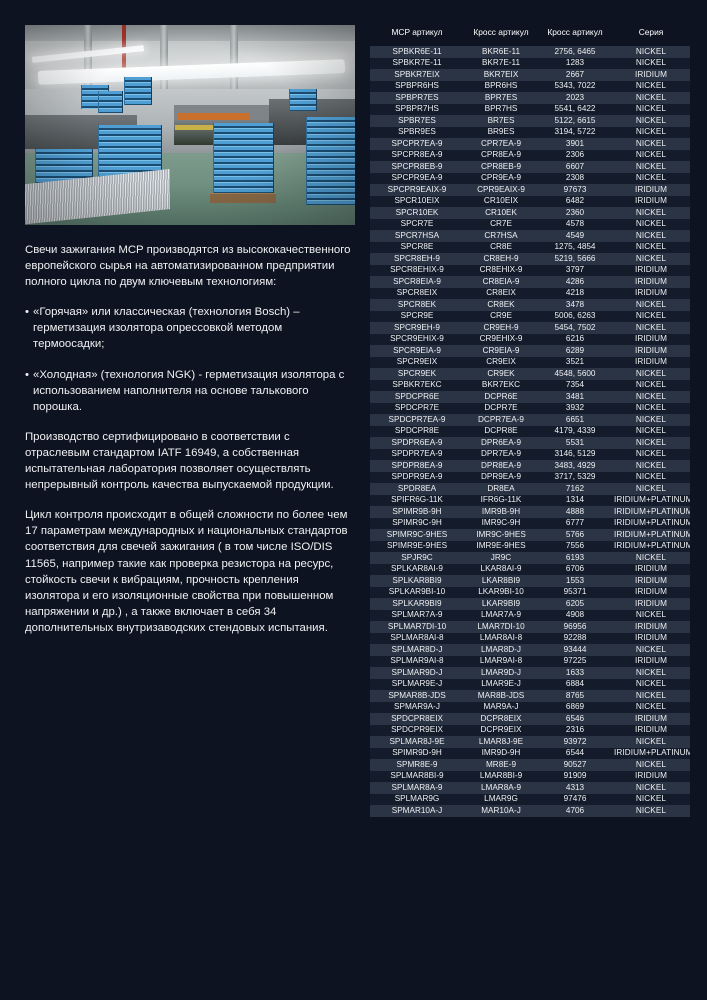 This screenshot has width=707, height=1000. Describe the element at coordinates (575, 673) in the screenshot. I see `cell-cross-article-2: 1633` at that location.